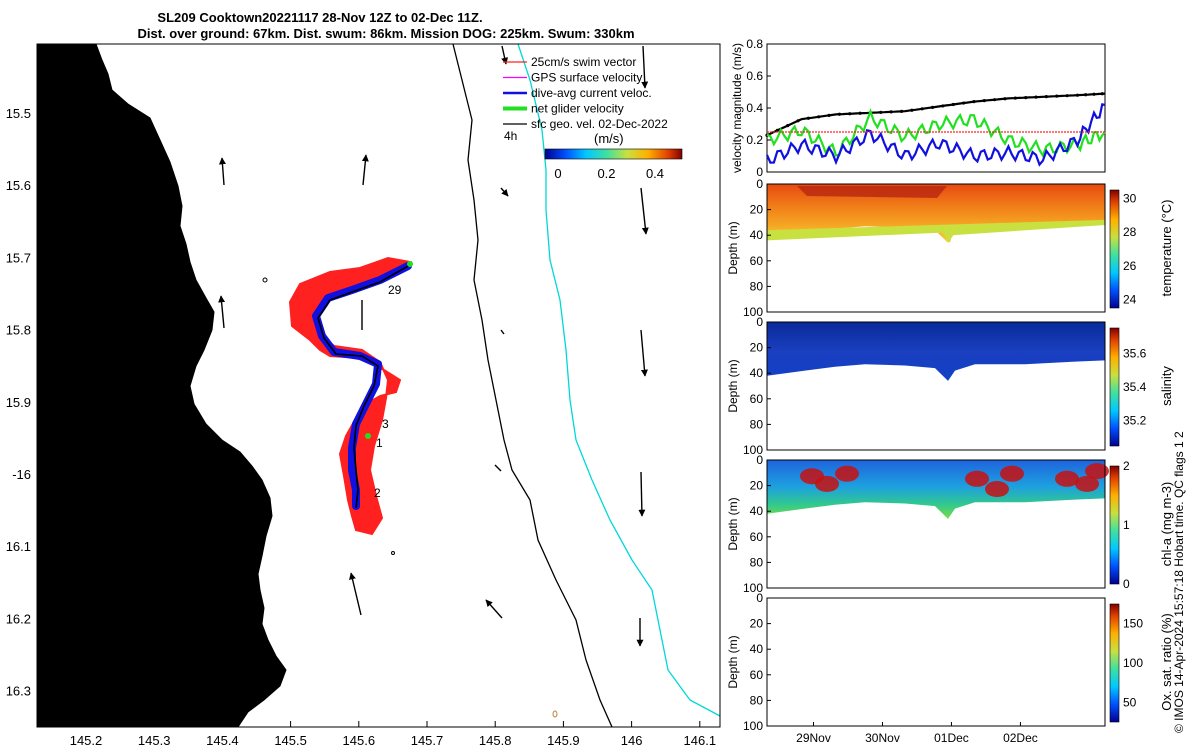 The height and width of the screenshot is (750, 1200). What do you see at coordinates (1130, 266) in the screenshot?
I see `profile-colorbar-tick: 26` at bounding box center [1130, 266].